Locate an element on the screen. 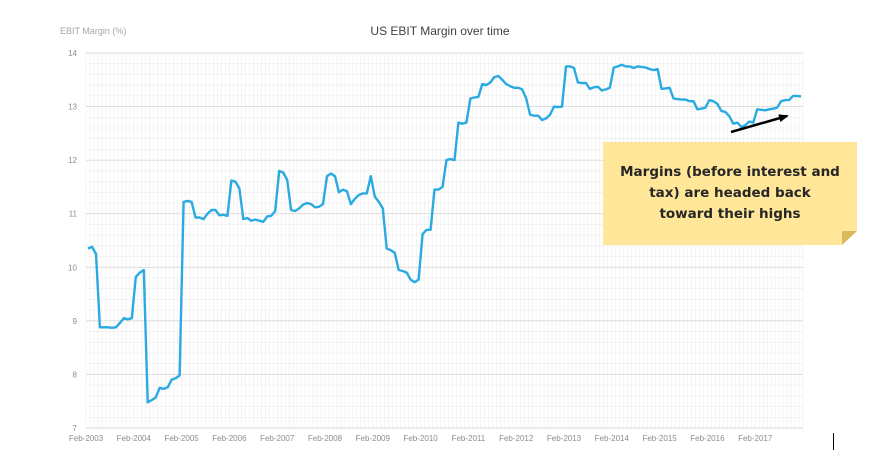 The width and height of the screenshot is (894, 464). y-tick-label: 12 is located at coordinates (72, 160).